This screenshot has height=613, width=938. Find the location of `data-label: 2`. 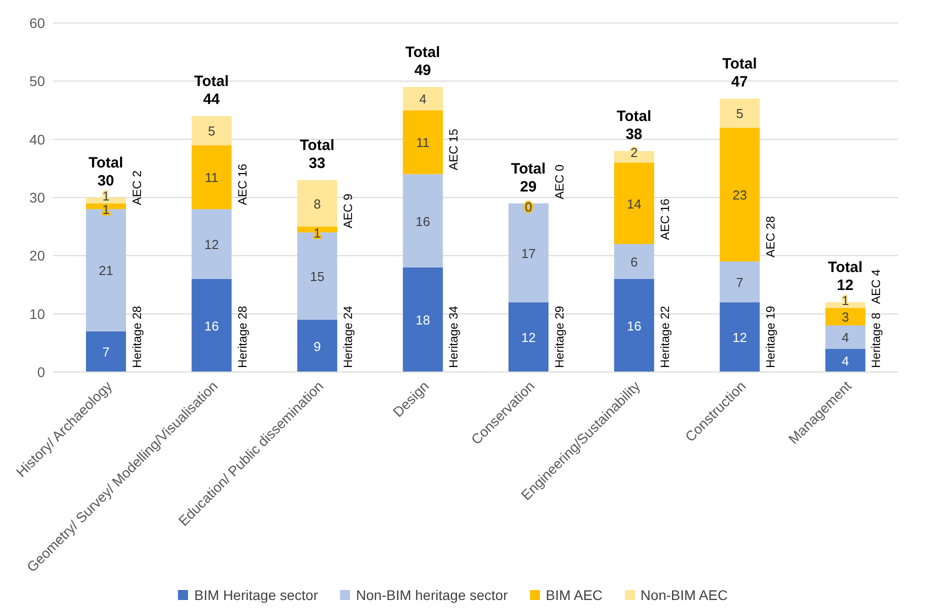

data-label: 2 is located at coordinates (634, 152).